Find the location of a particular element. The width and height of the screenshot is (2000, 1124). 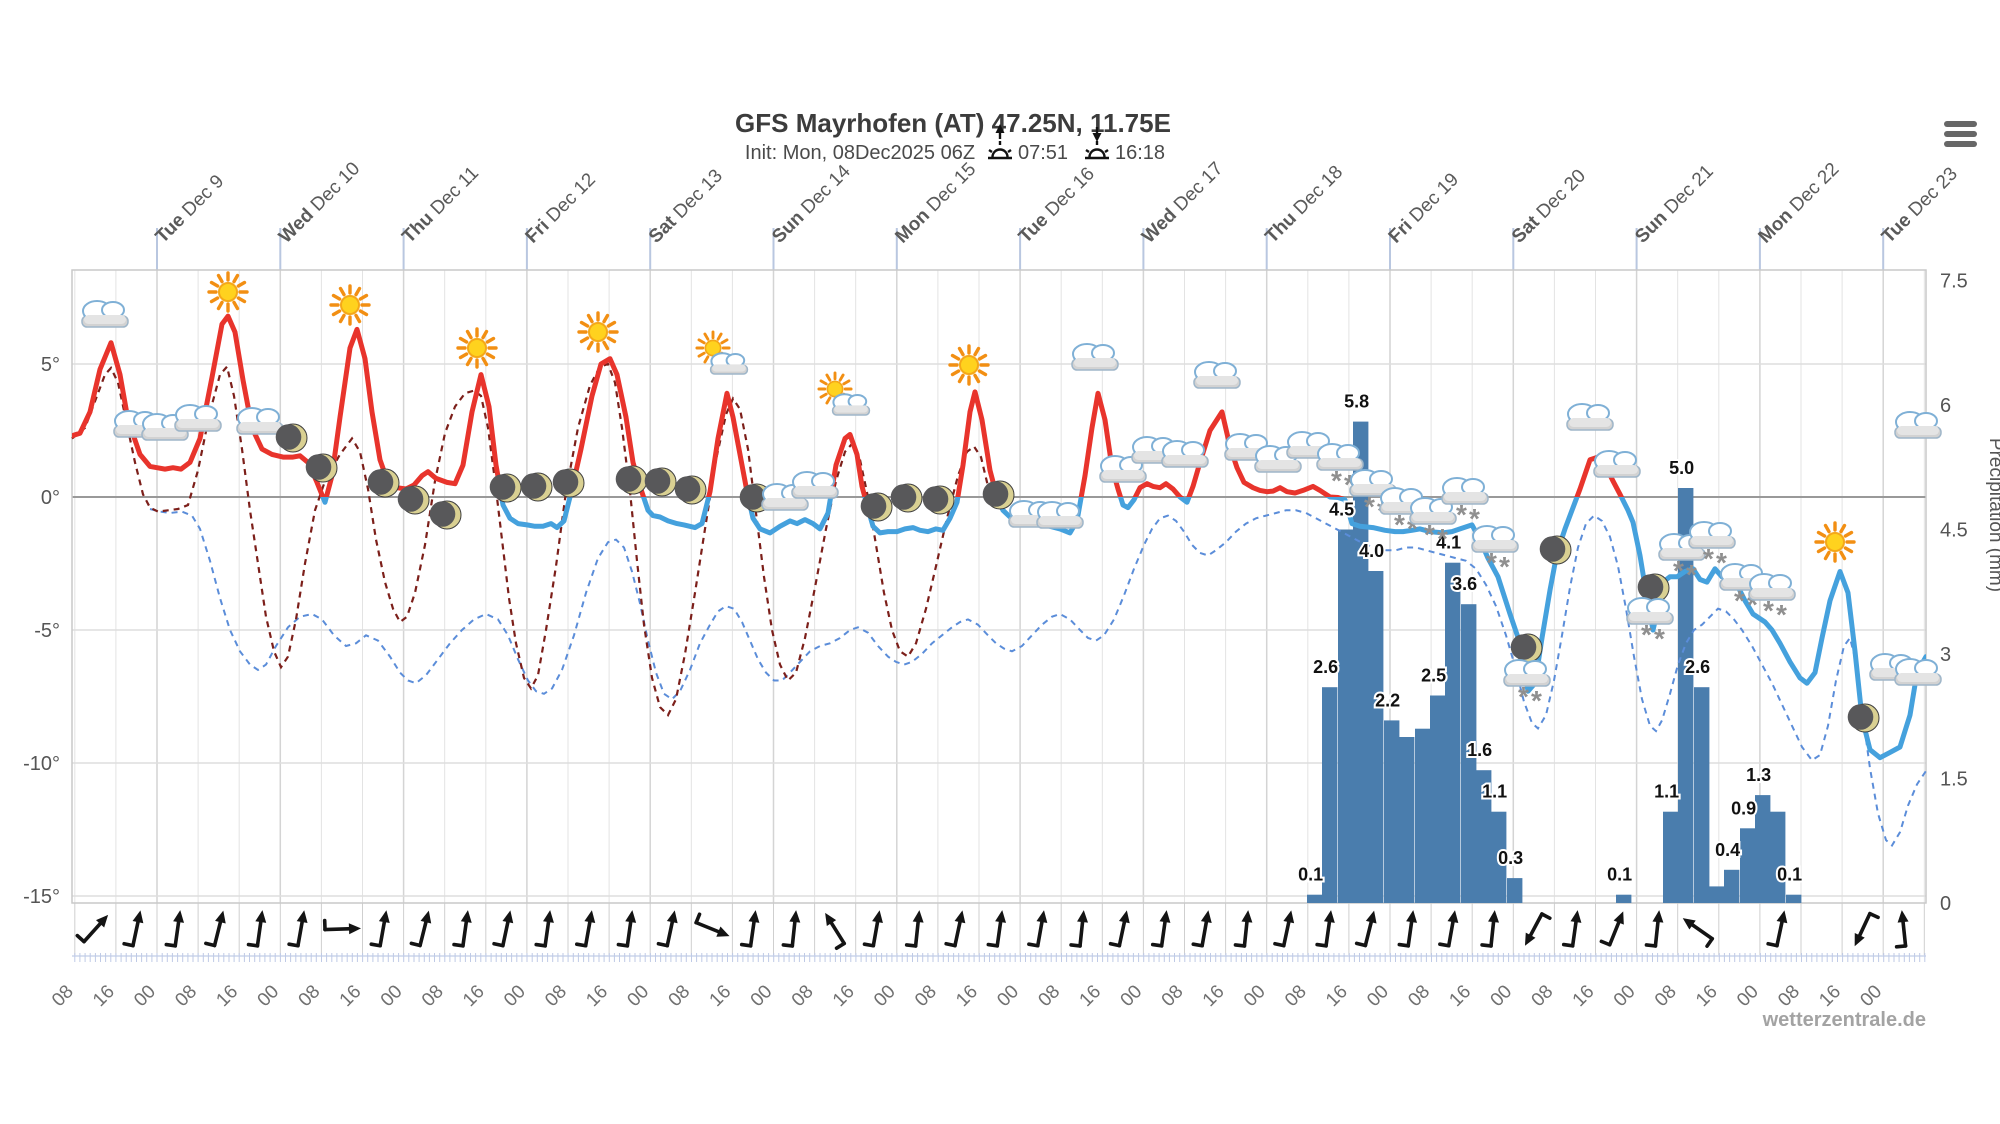

page-title: GFS Mayrhofen (AT) 47.25N, 11.75E is located at coordinates (953, 123).